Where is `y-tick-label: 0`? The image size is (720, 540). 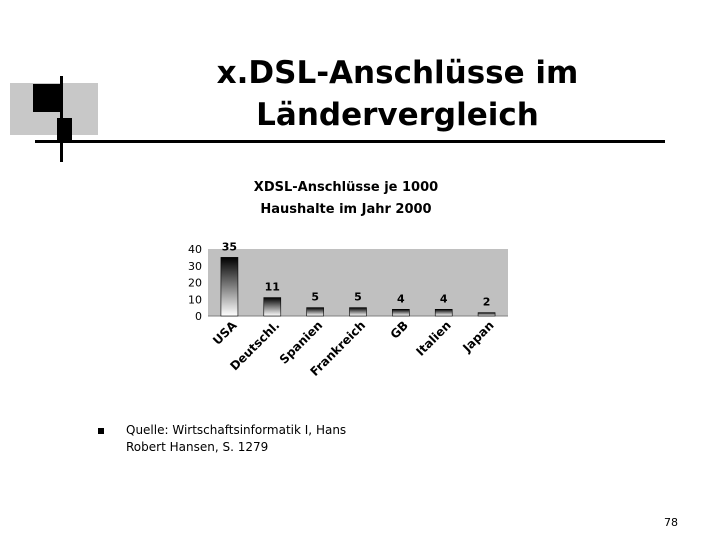
y-tick-label: 0 is located at coordinates (198, 316).